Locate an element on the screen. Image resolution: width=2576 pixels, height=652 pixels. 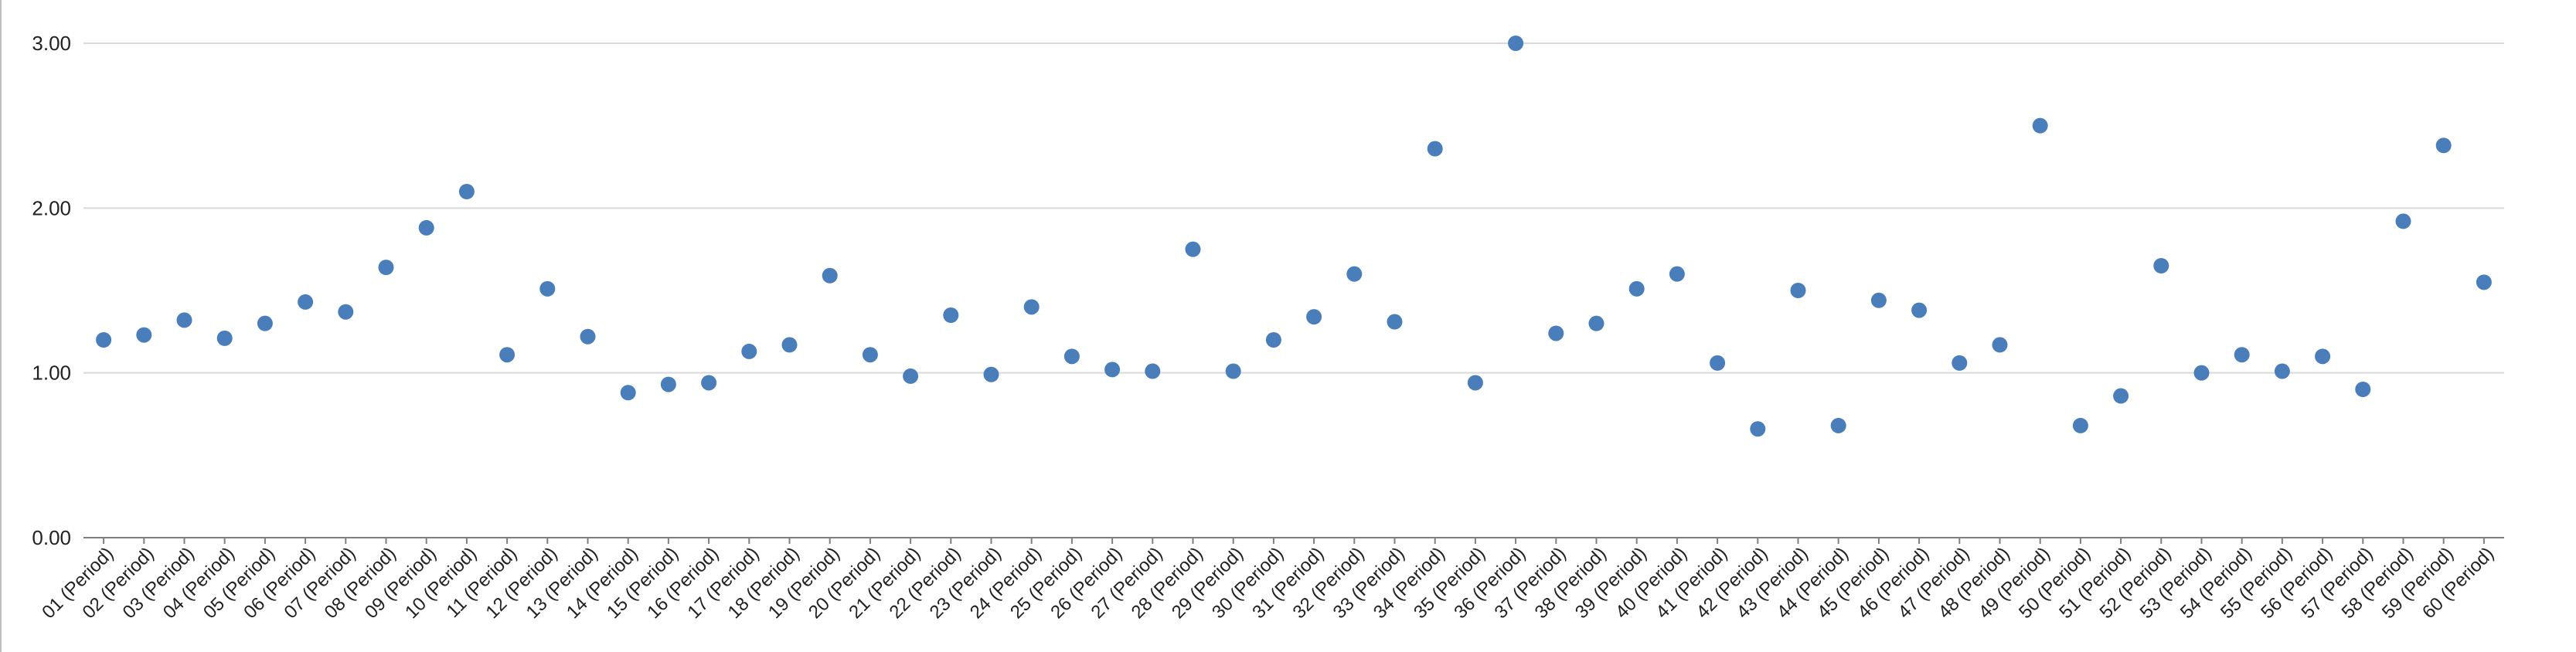
y-tick-label: 0.00 is located at coordinates (51, 537).